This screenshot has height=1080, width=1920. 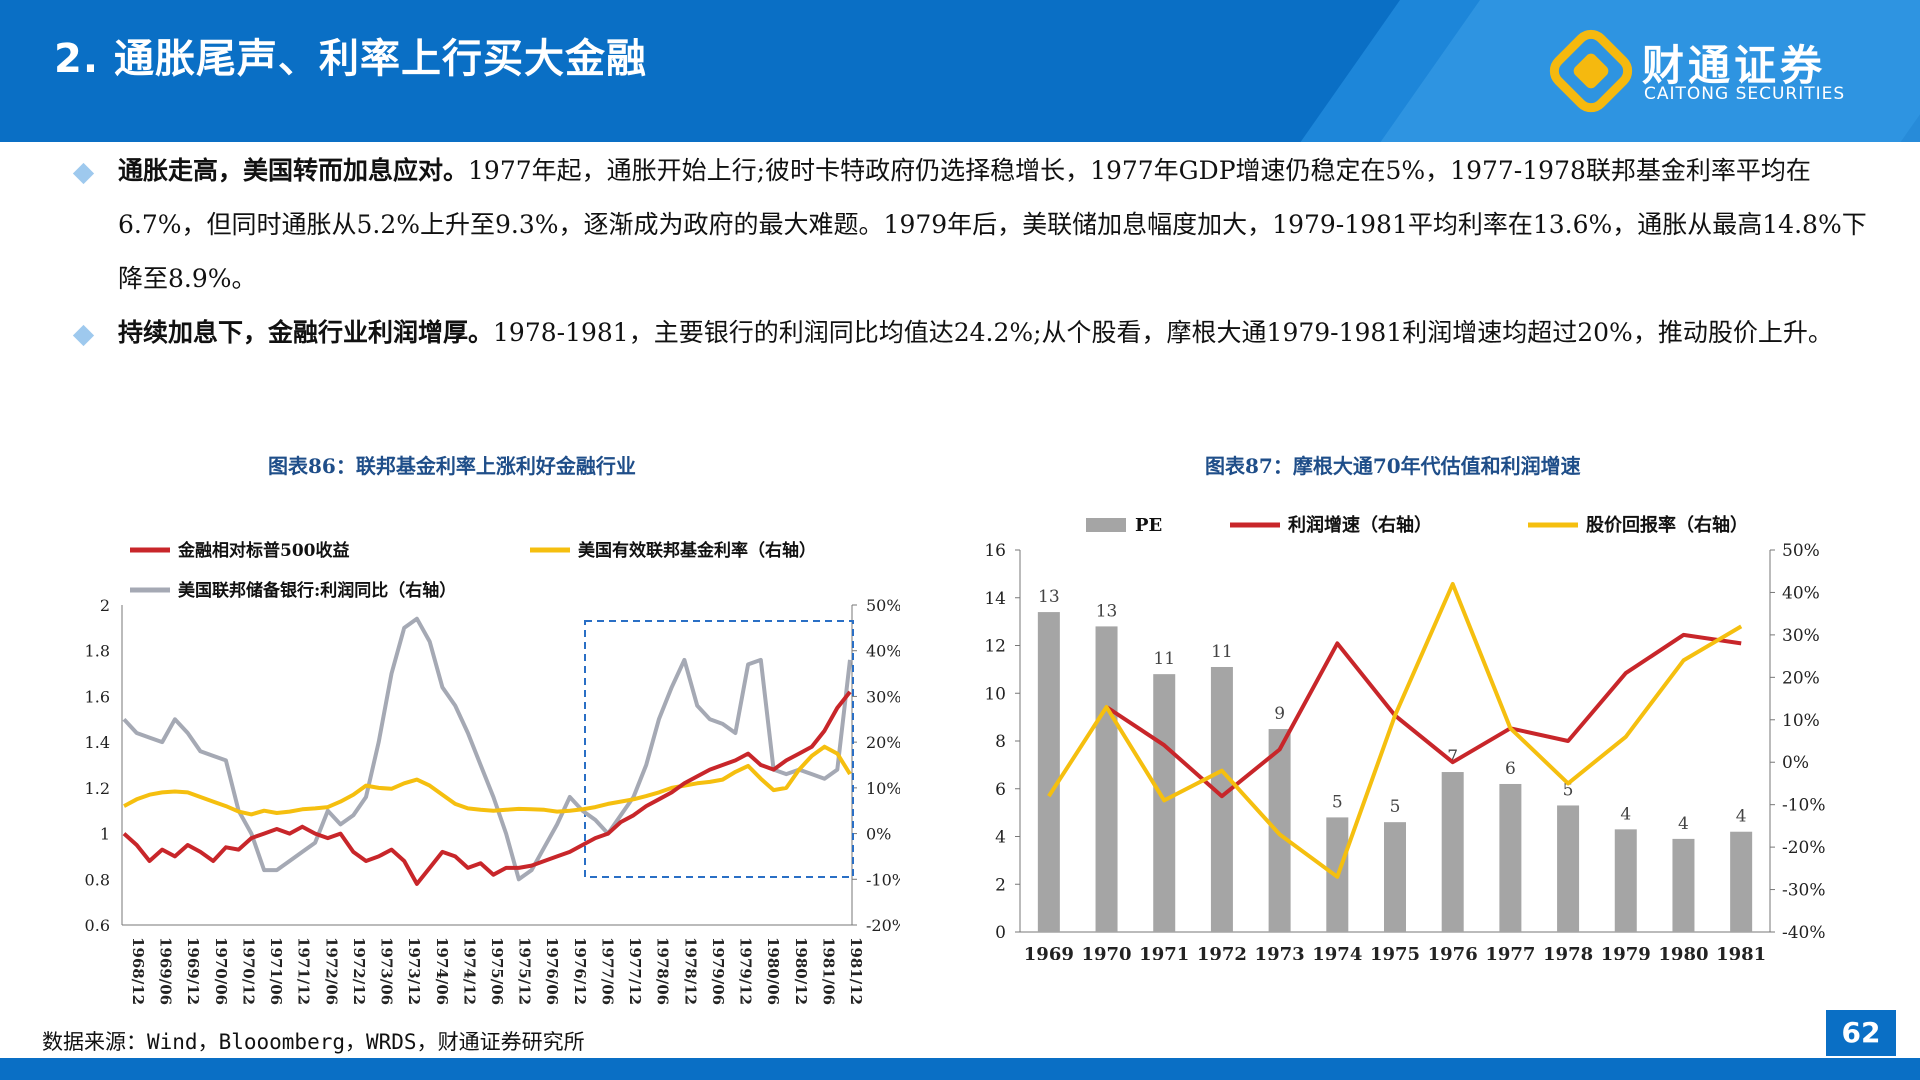 What do you see at coordinates (828, 971) in the screenshot?
I see `x-tick-label: 1981/06` at bounding box center [828, 971].